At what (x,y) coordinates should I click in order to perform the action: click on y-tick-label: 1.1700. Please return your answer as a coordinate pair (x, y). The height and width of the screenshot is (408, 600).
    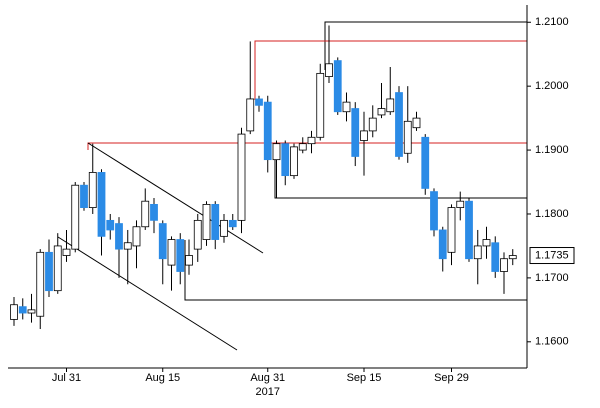
    Looking at the image, I should click on (552, 278).